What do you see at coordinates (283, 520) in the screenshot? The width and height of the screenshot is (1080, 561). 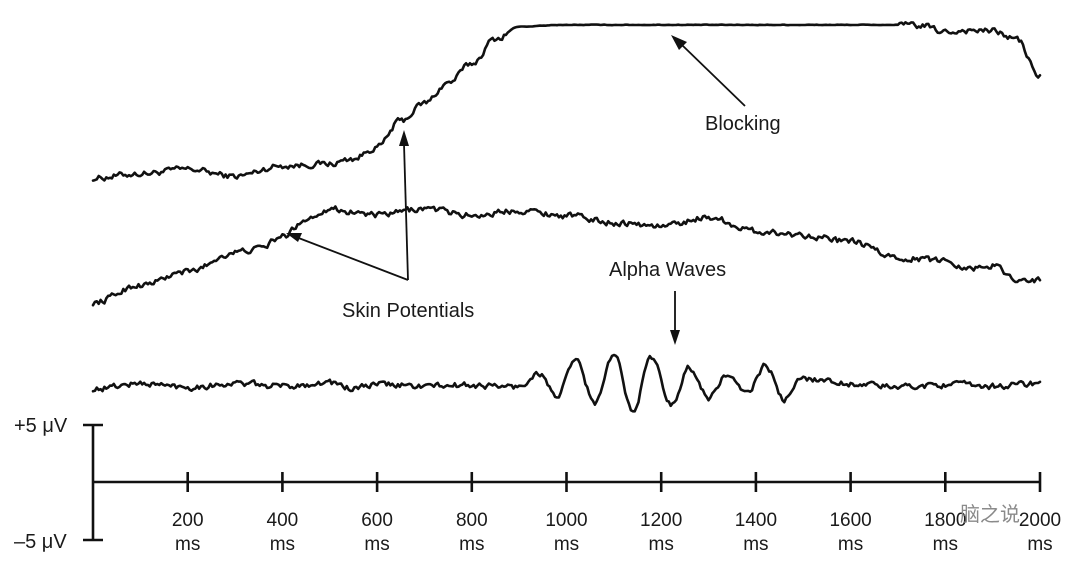 I see `x-tick-label: 400` at bounding box center [283, 520].